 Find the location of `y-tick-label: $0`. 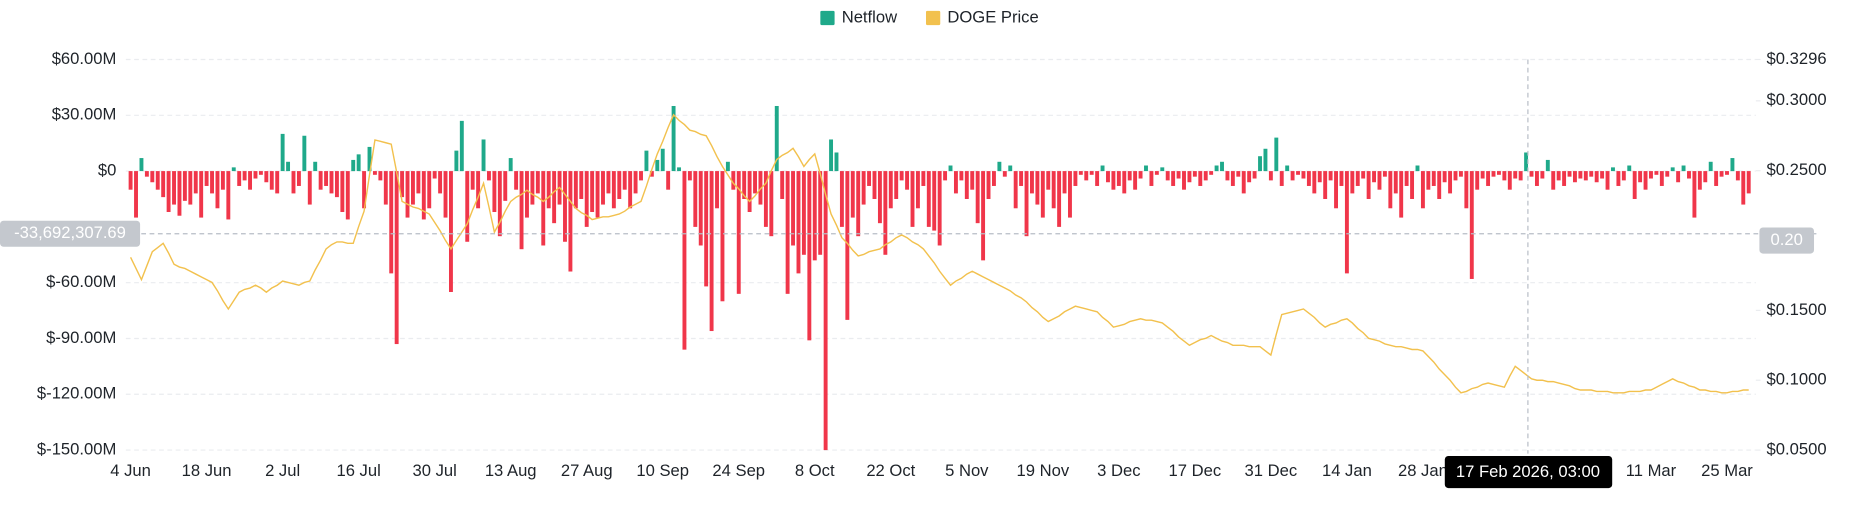

y-tick-label: $0 is located at coordinates (107, 169).